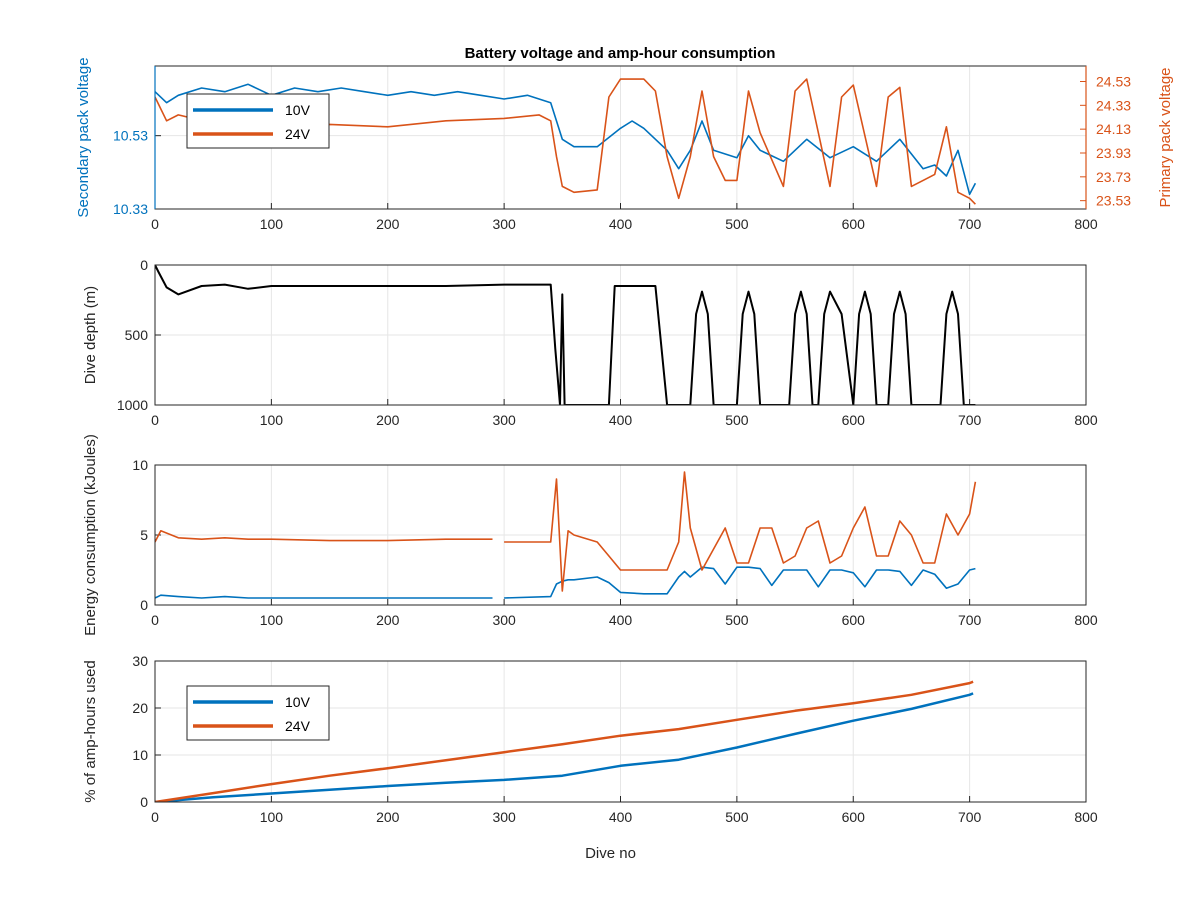  Describe the element at coordinates (140, 708) in the screenshot. I see `y-tick-label: 20` at that location.